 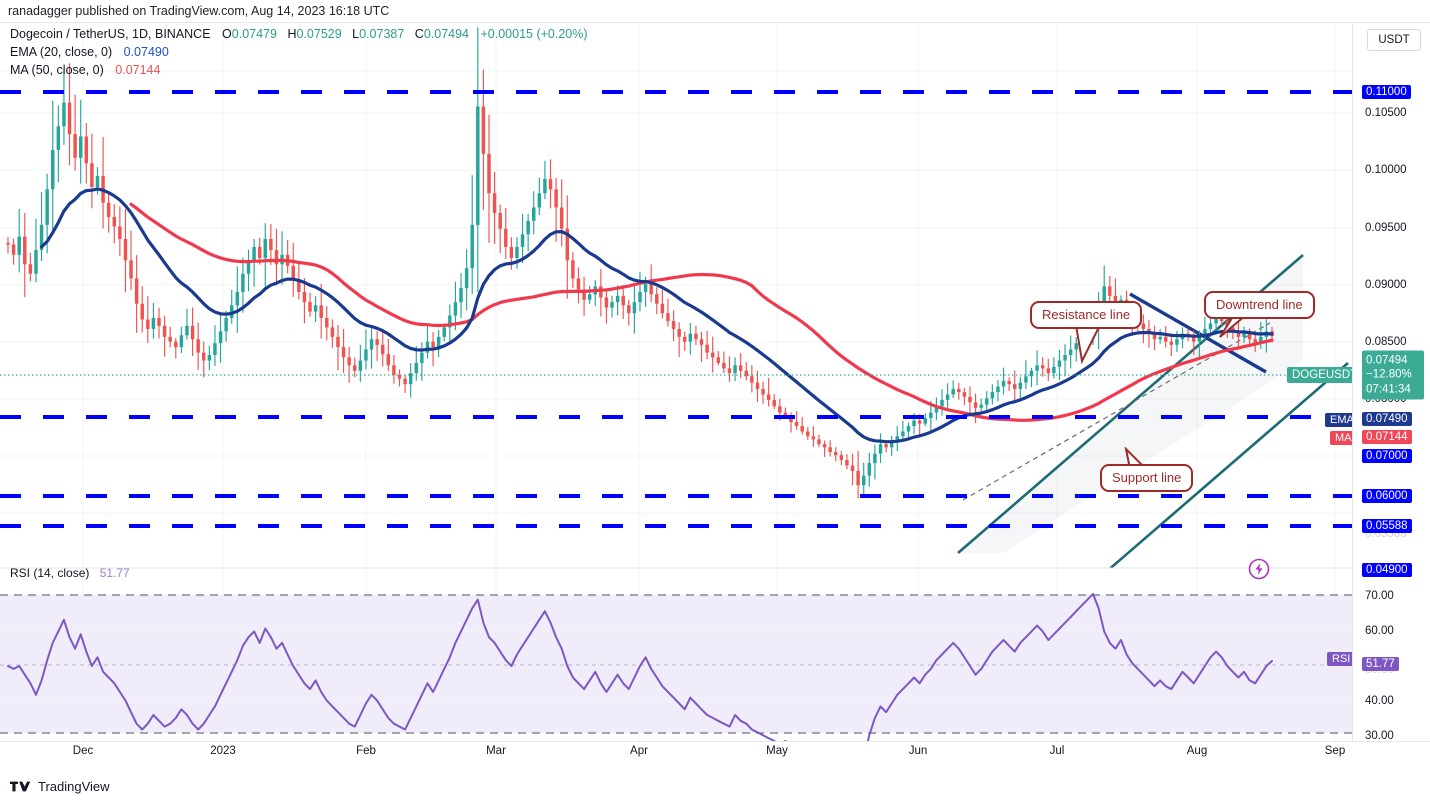 I want to click on ma-legend: MA (50, close, 0) 0.07144, so click(x=85, y=70).